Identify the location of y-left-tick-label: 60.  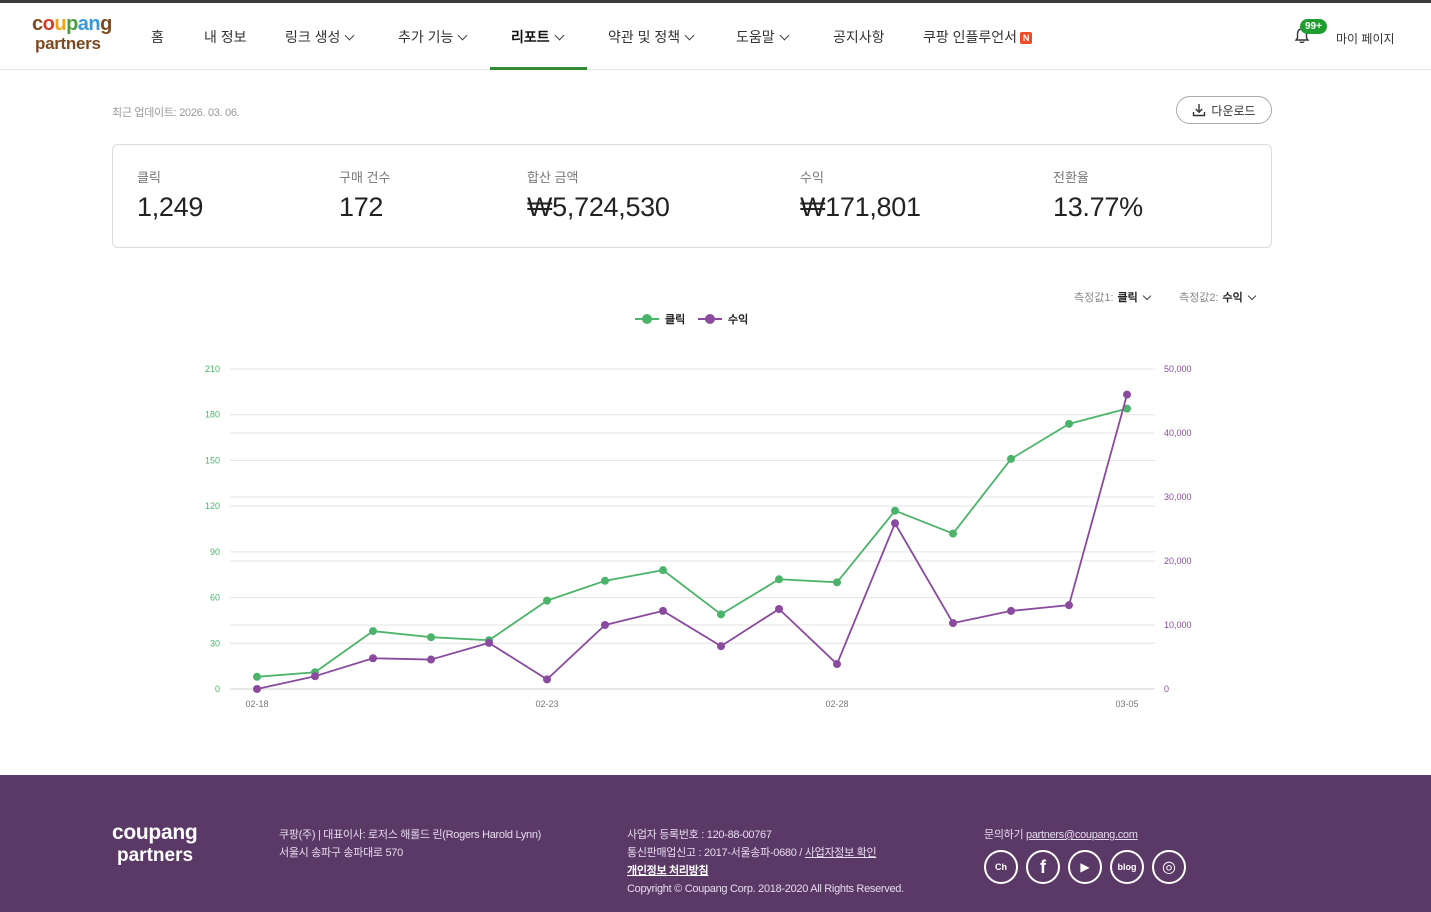
(215, 598).